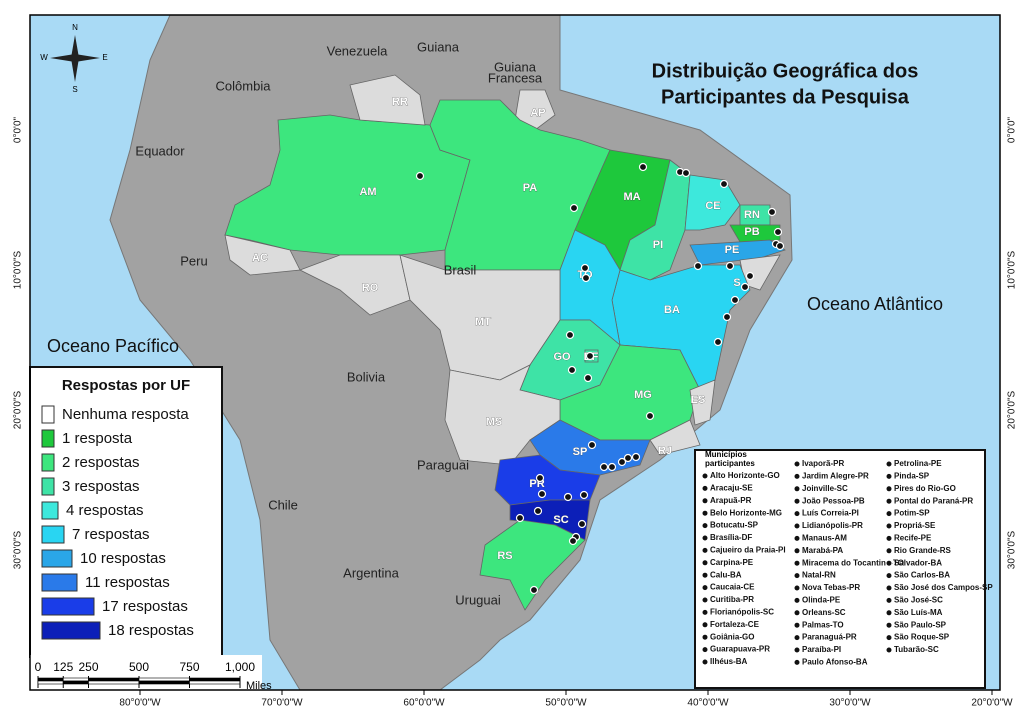  I want to click on municipality-name: Tubarão-SC, so click(916, 649).